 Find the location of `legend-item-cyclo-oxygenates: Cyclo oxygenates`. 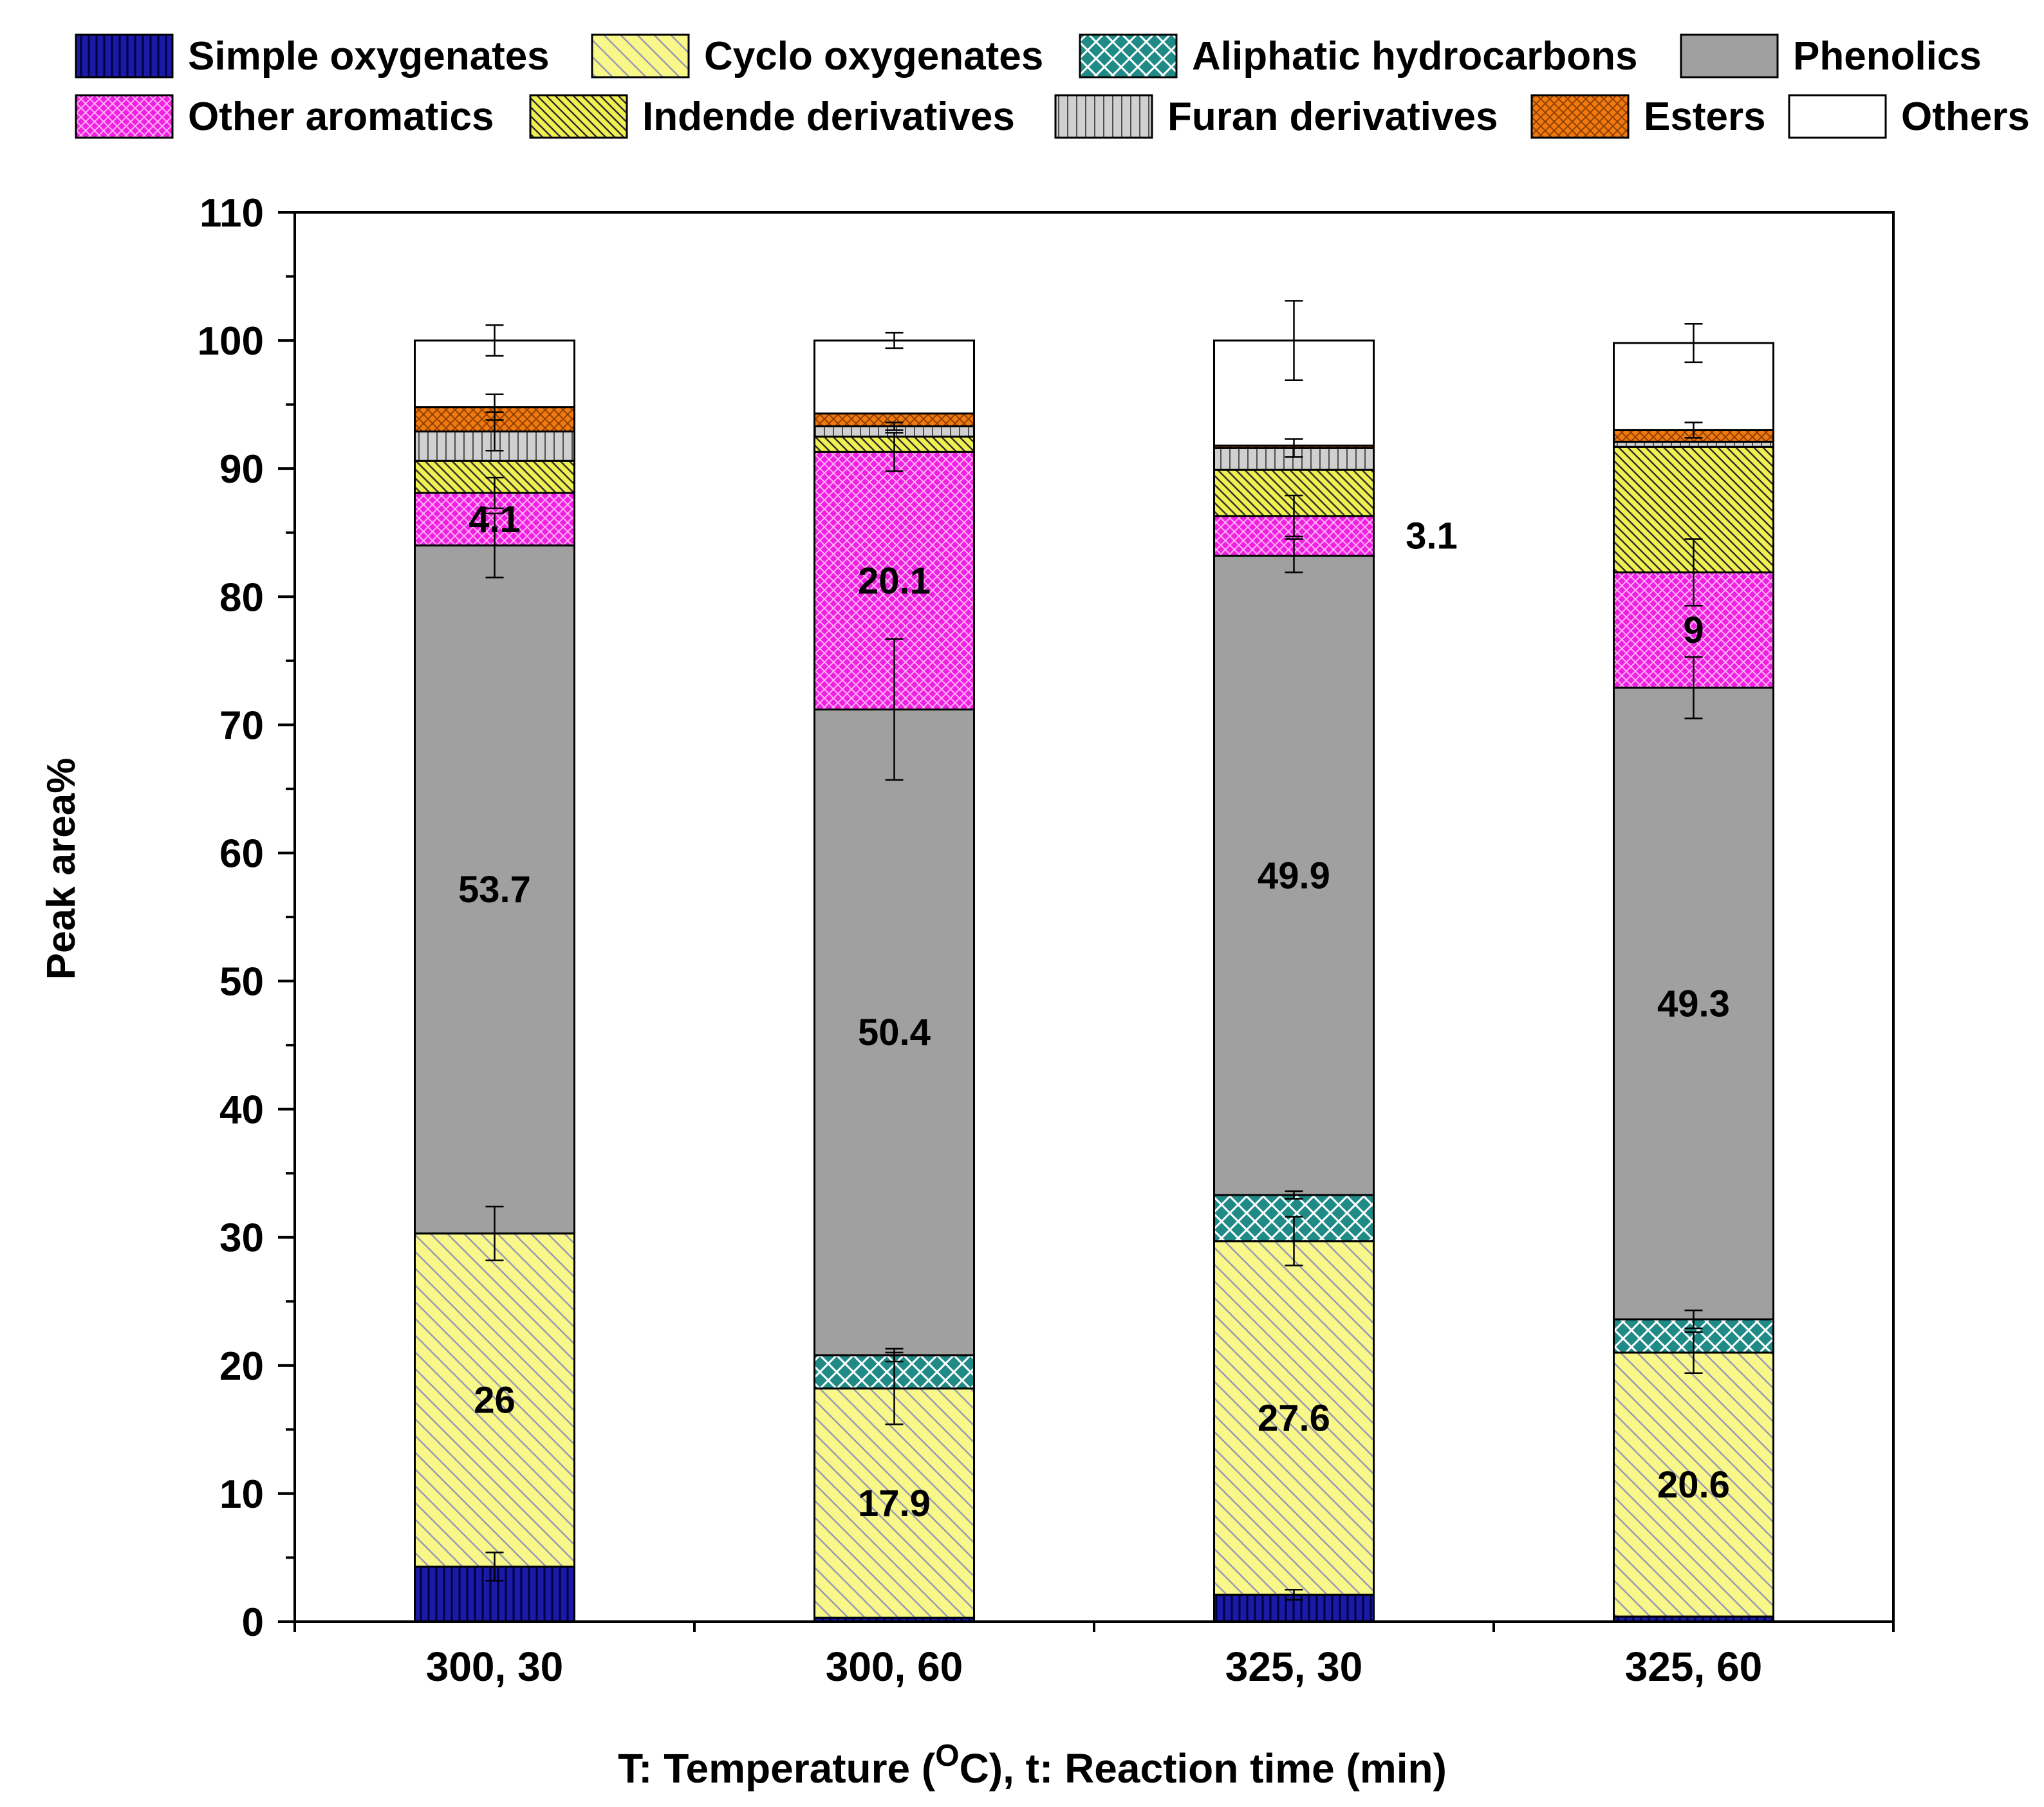

legend-item-cyclo-oxygenates: Cyclo oxygenates is located at coordinates (817, 56).